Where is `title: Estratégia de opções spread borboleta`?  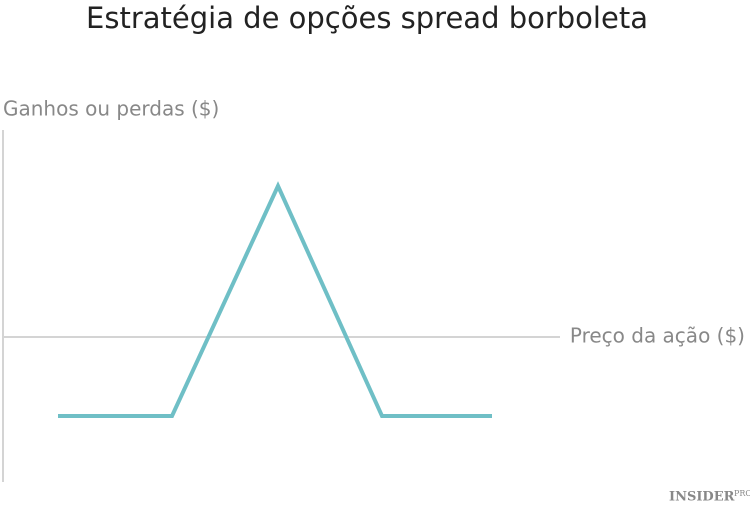
title: Estratégia de opções spread borboleta is located at coordinates (367, 18).